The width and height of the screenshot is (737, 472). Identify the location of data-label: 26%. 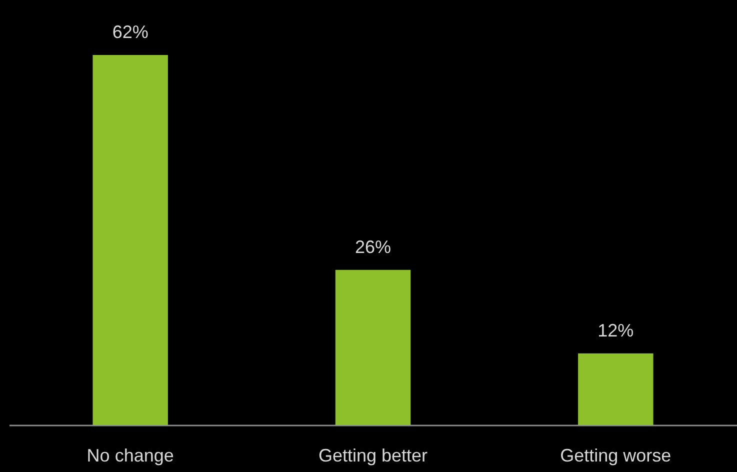
(373, 246).